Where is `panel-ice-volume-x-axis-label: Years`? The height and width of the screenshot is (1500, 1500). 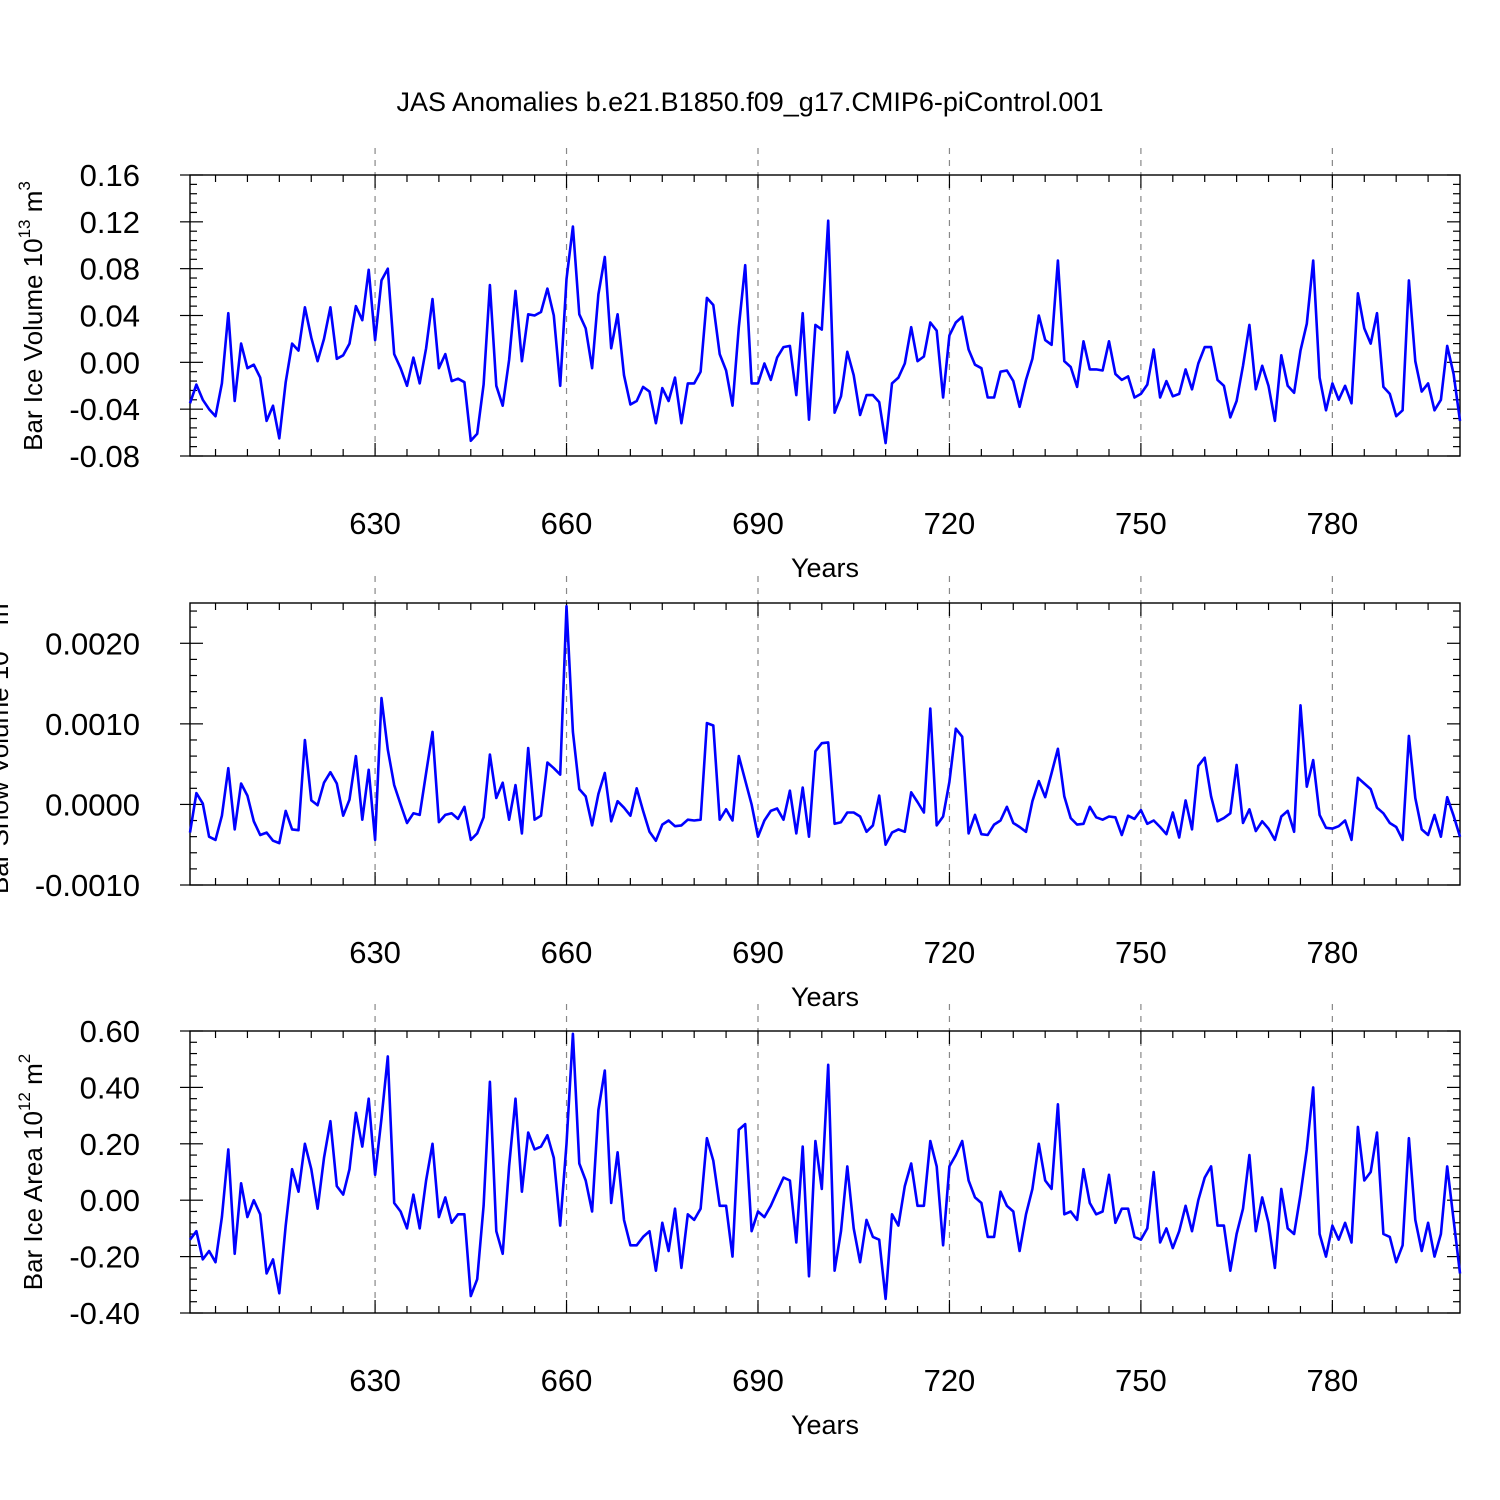
panel-ice-volume-x-axis-label: Years is located at coordinates (825, 568).